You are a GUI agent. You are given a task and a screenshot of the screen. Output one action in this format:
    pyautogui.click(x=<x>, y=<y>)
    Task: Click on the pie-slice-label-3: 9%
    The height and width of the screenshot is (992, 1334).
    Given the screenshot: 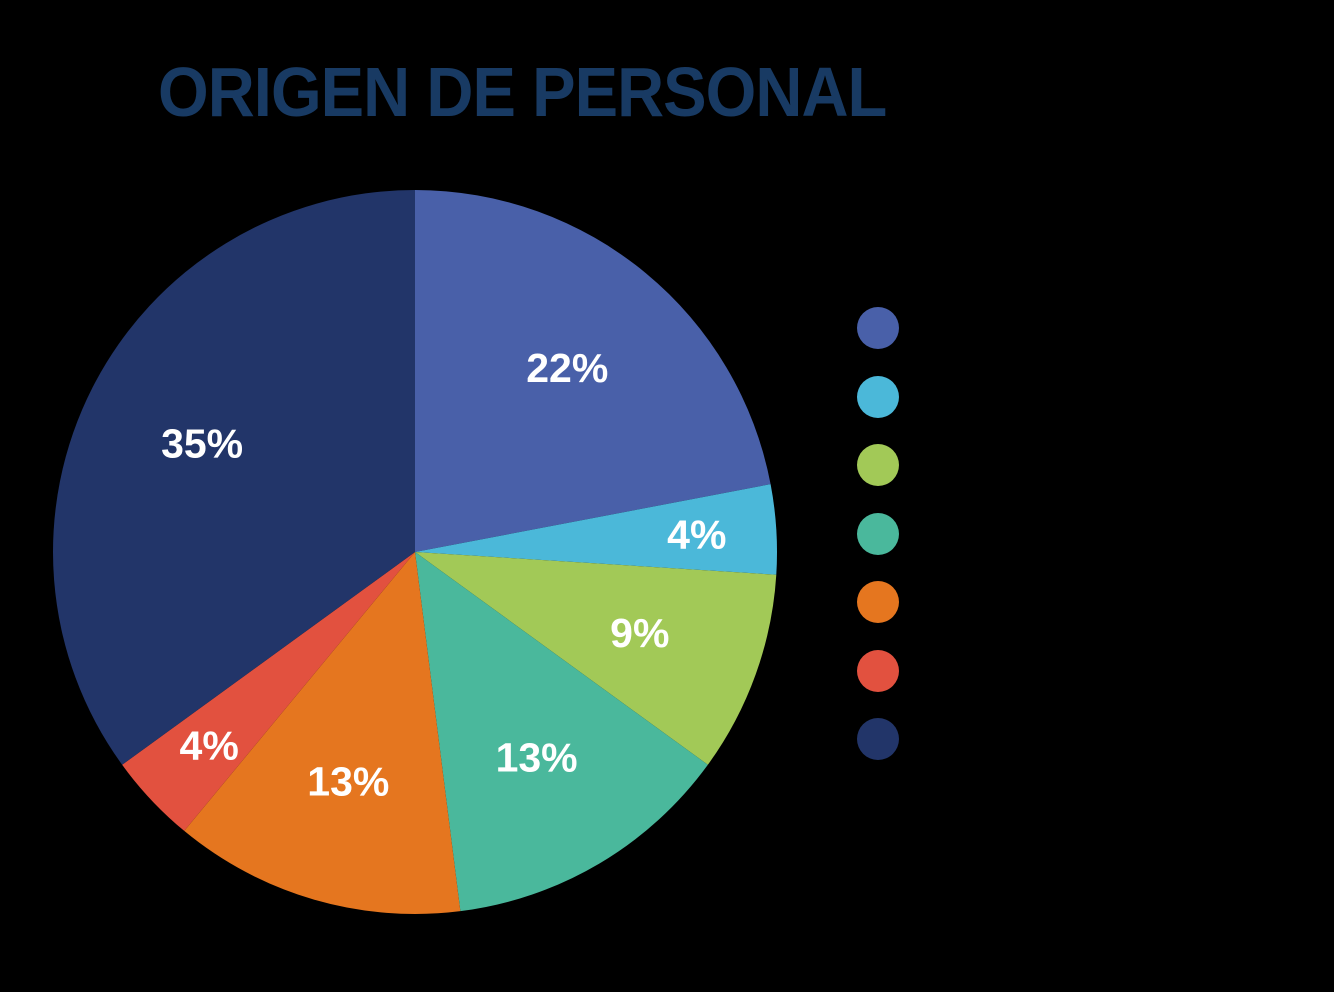 What is the action you would take?
    pyautogui.click(x=639, y=633)
    